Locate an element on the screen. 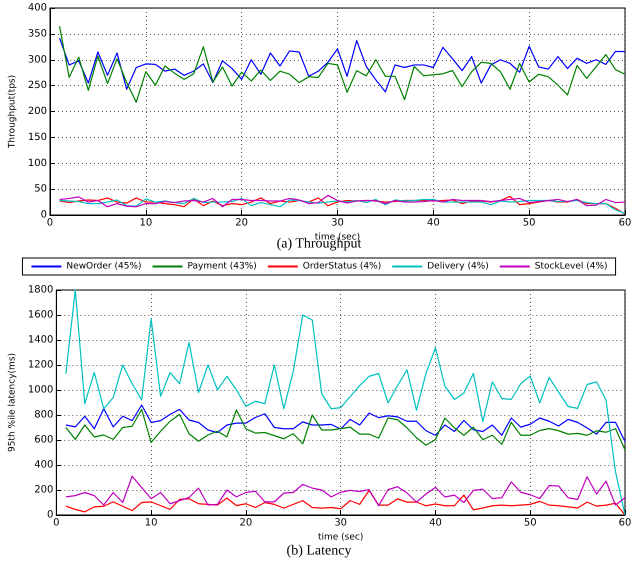 The width and height of the screenshot is (638, 563). text: (b) Latency is located at coordinates (319, 551).